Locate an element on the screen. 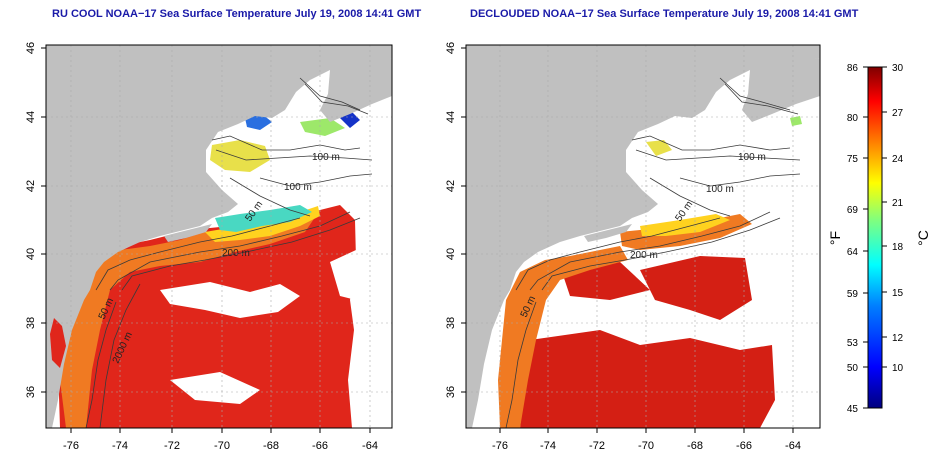 The width and height of the screenshot is (950, 475). right-contour-50m is located at coordinates (653, 184).